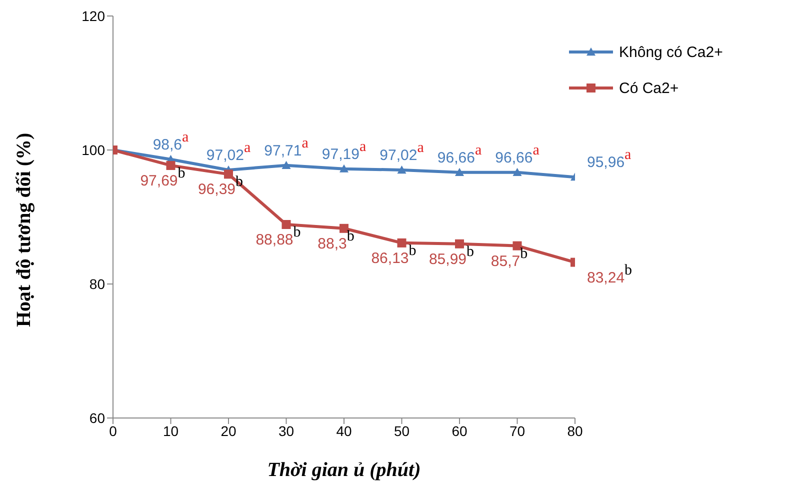 This screenshot has width=795, height=496. I want to click on y-axis-title: Hoạt độ tương đối (%), so click(24, 229).